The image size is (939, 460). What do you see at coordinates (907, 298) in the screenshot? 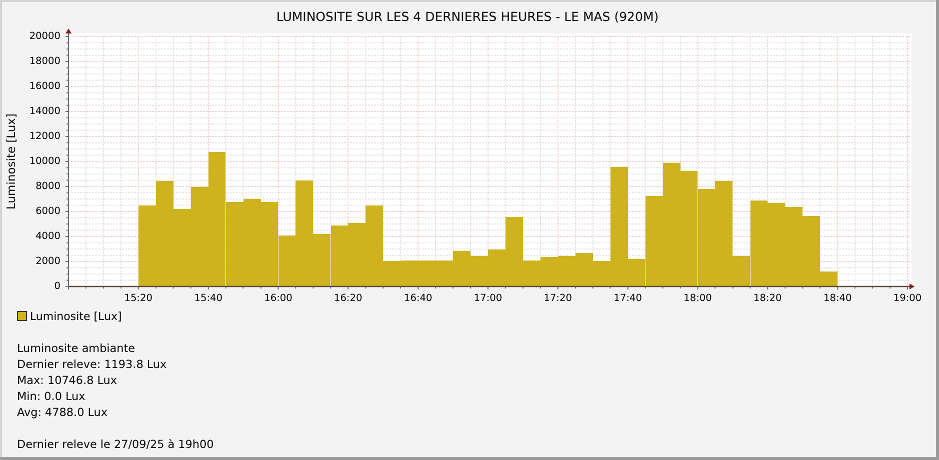
I see `x-tick-label: 19:00` at bounding box center [907, 298].